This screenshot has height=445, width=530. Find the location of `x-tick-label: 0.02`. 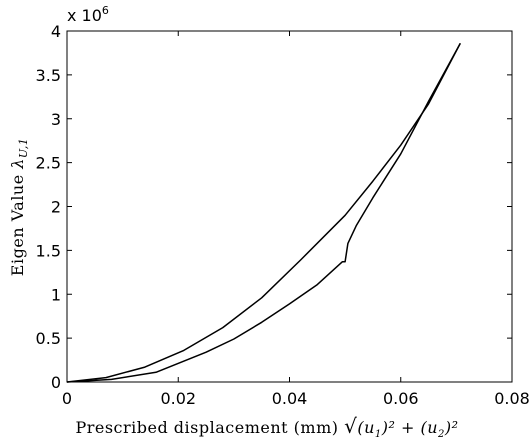

x-tick-label: 0.02 is located at coordinates (178, 398).